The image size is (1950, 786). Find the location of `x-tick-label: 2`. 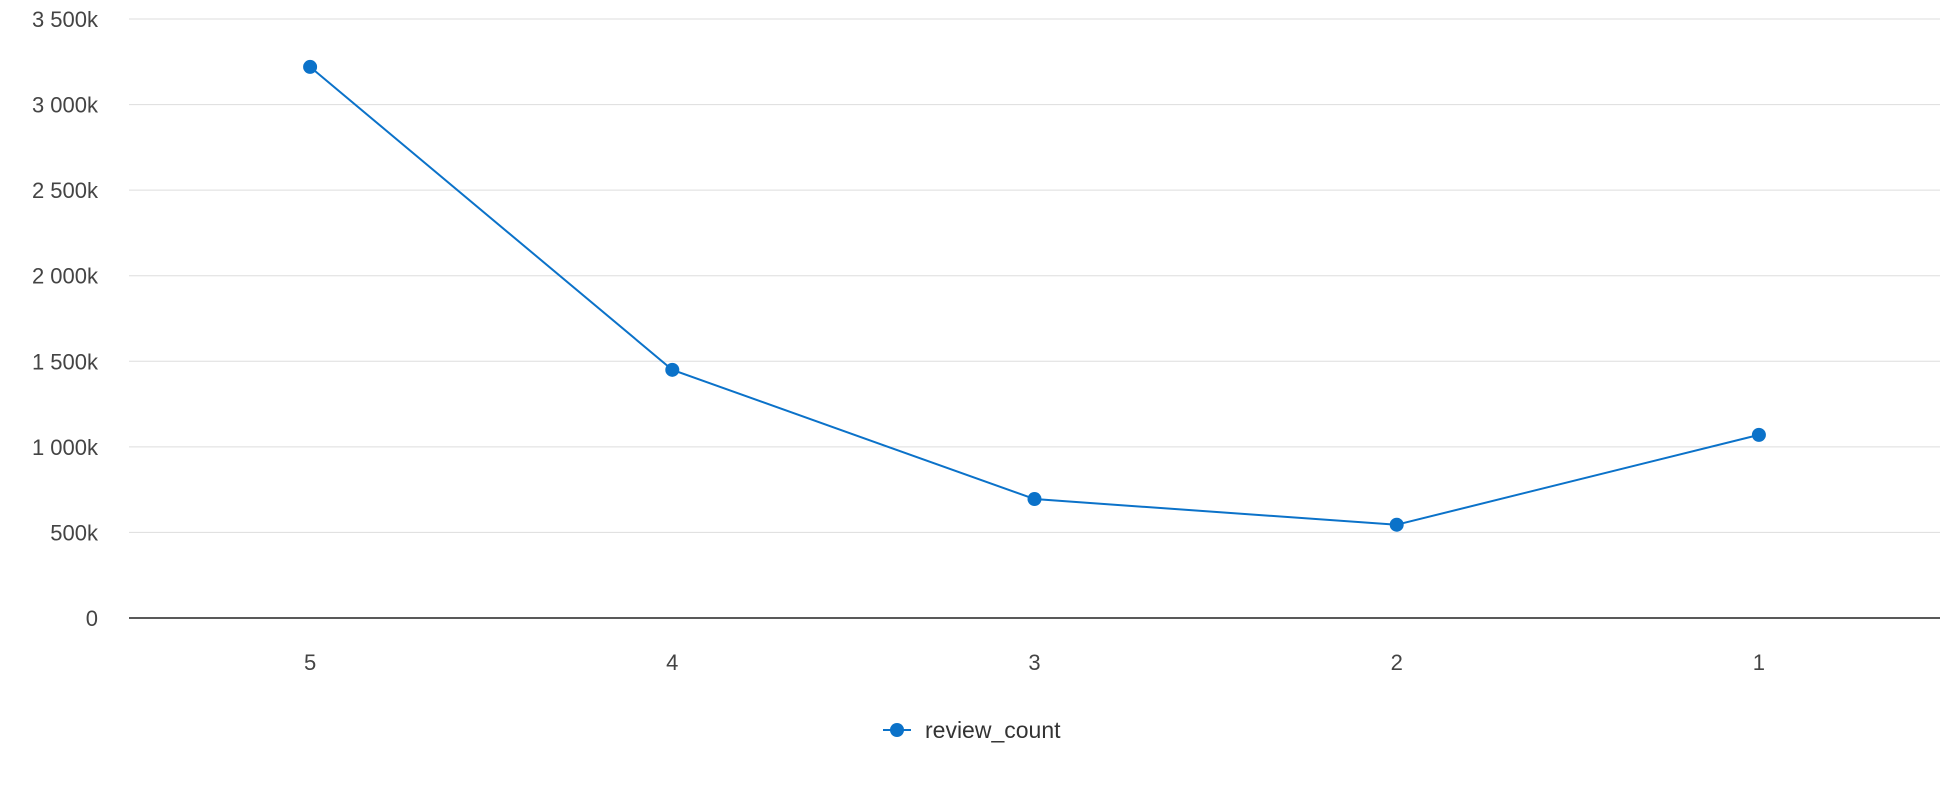

x-tick-label: 2 is located at coordinates (1397, 662).